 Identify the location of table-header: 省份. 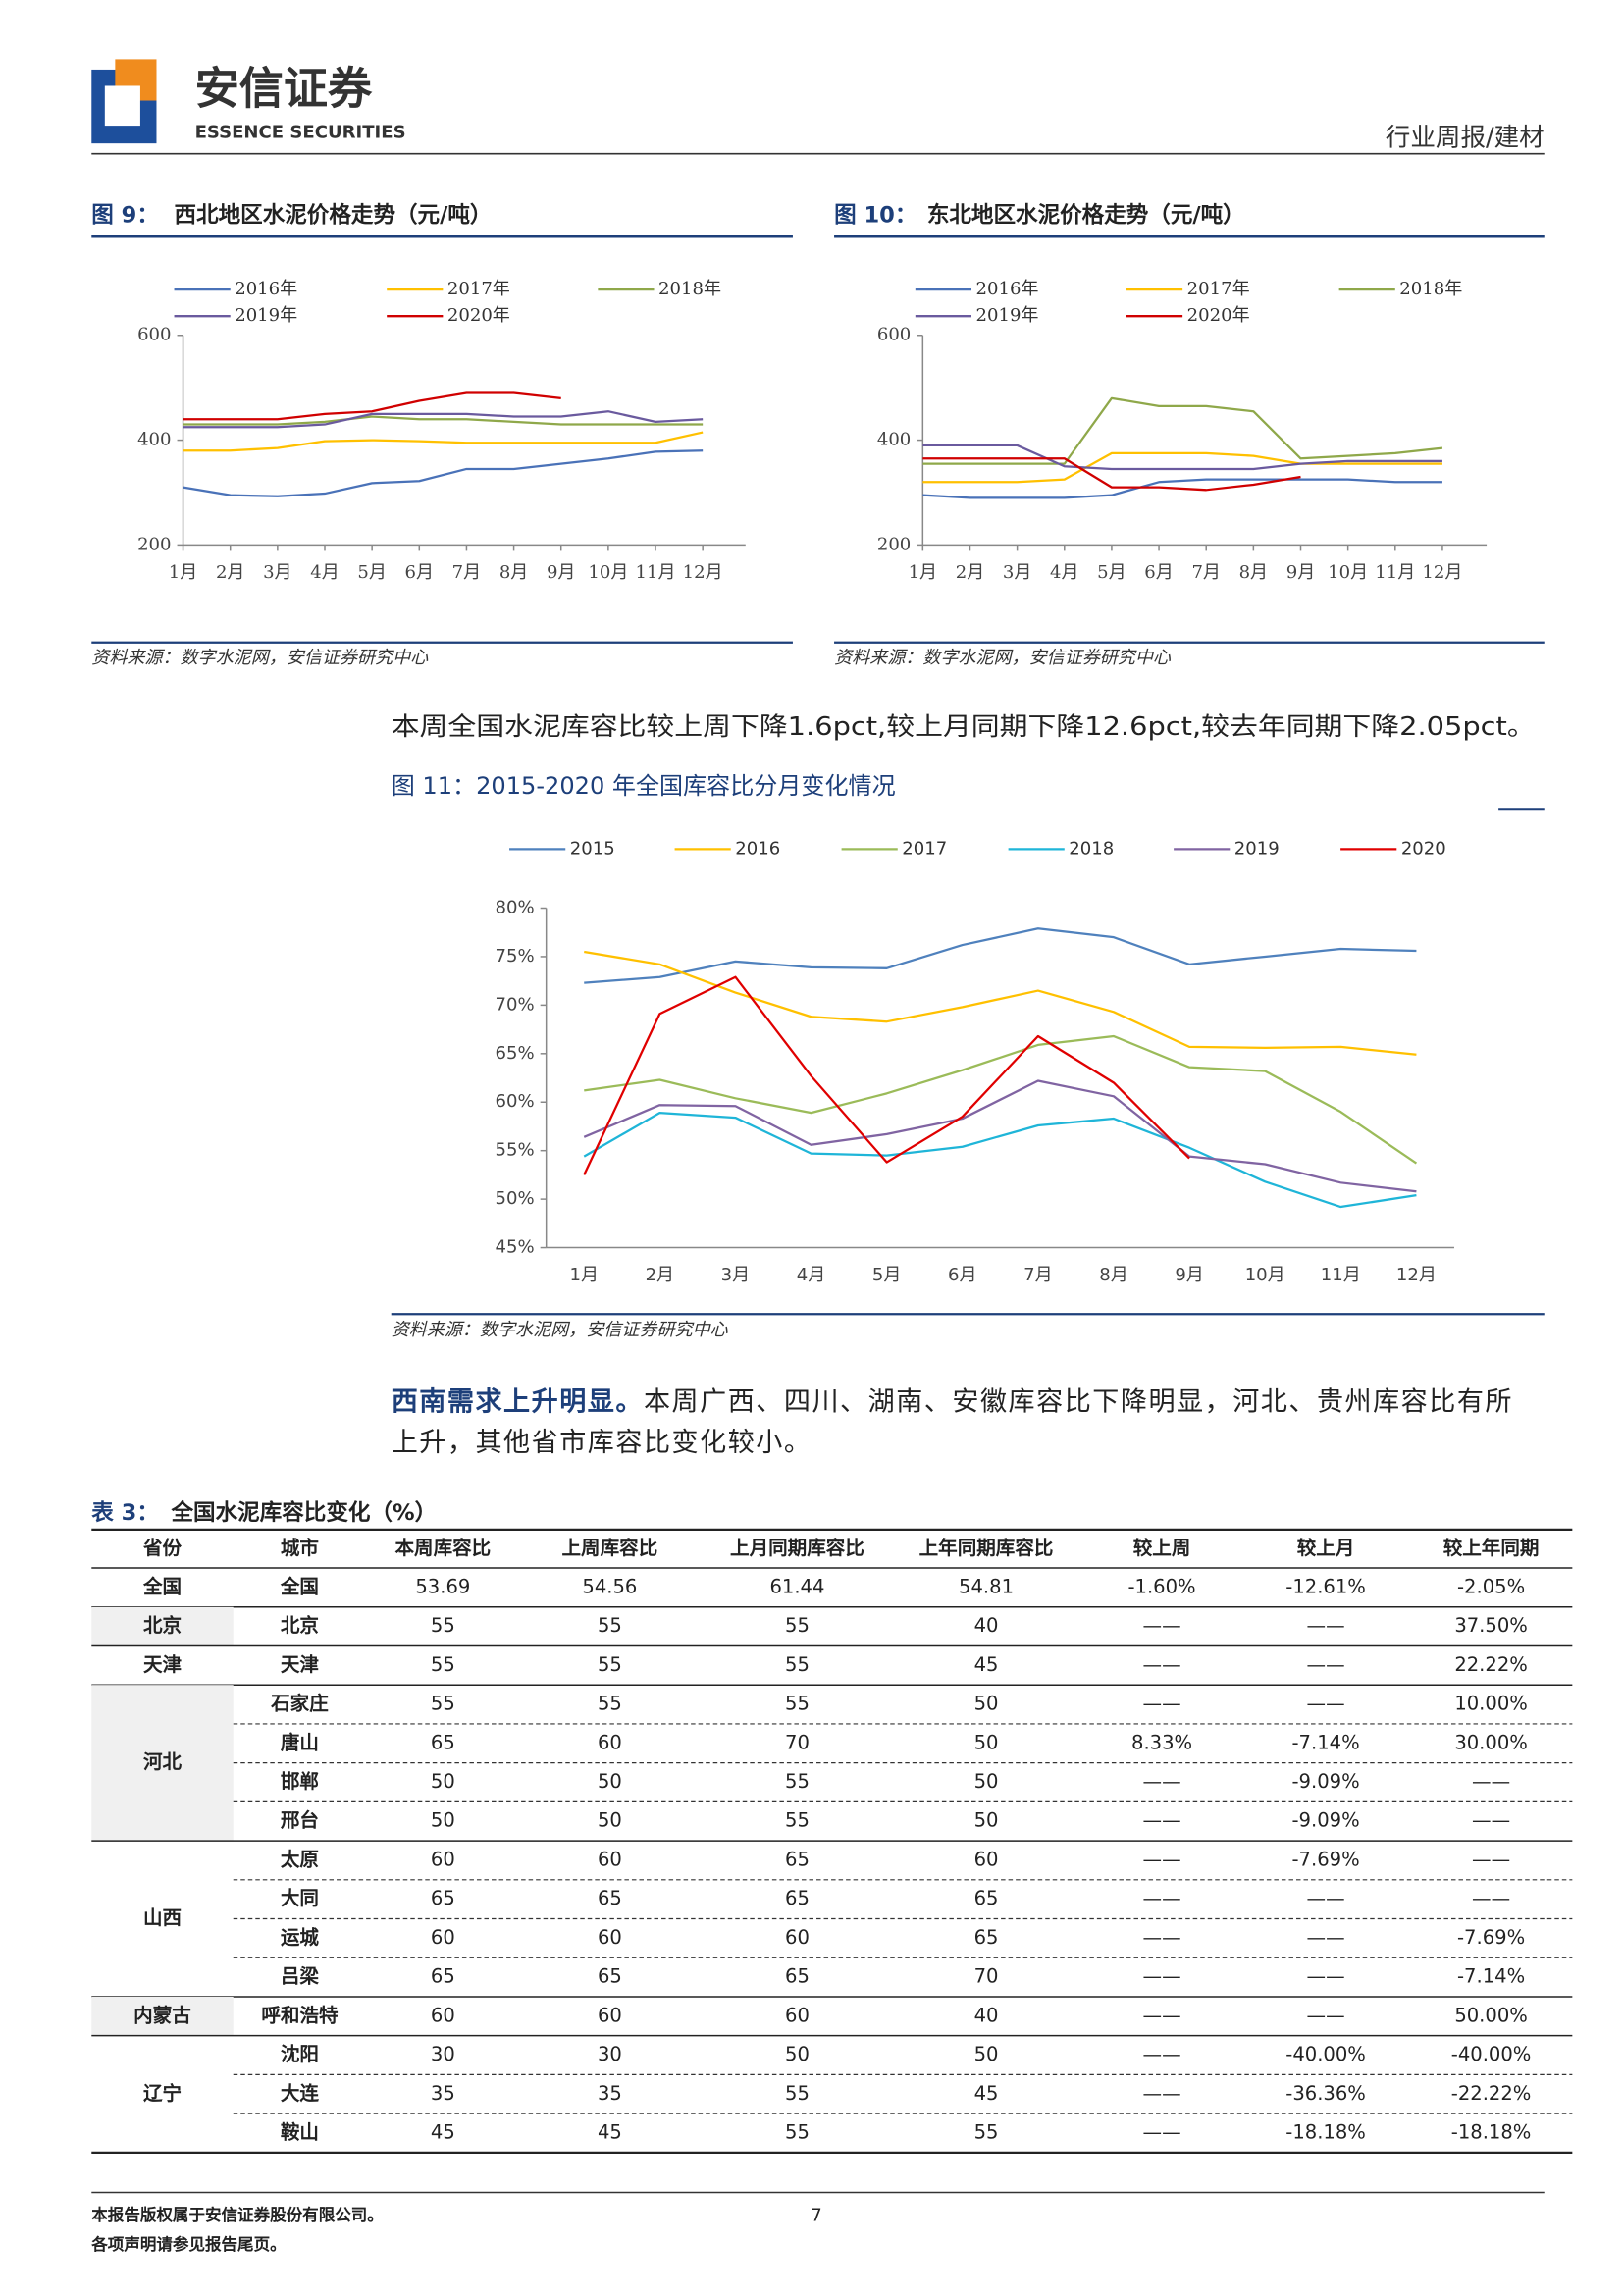
(162, 1548).